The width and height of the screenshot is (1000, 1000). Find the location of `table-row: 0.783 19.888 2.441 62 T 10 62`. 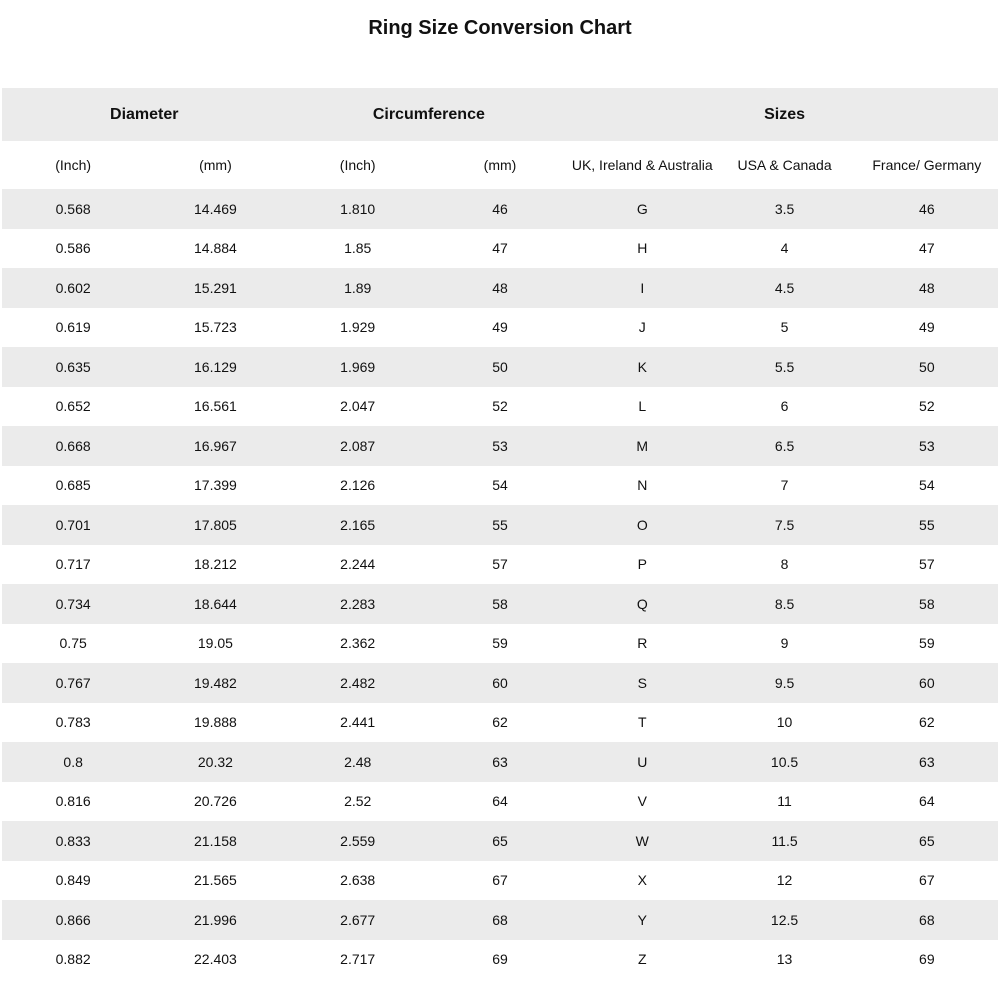

table-row: 0.783 19.888 2.441 62 T 10 62 is located at coordinates (500, 723).